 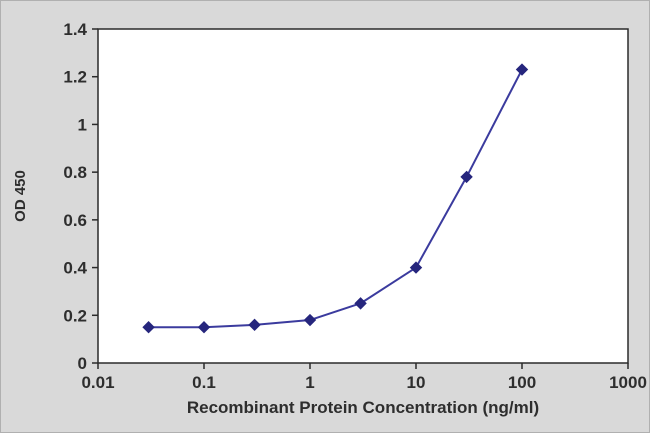 What do you see at coordinates (20, 196) in the screenshot?
I see `y-axis-title: OD 450` at bounding box center [20, 196].